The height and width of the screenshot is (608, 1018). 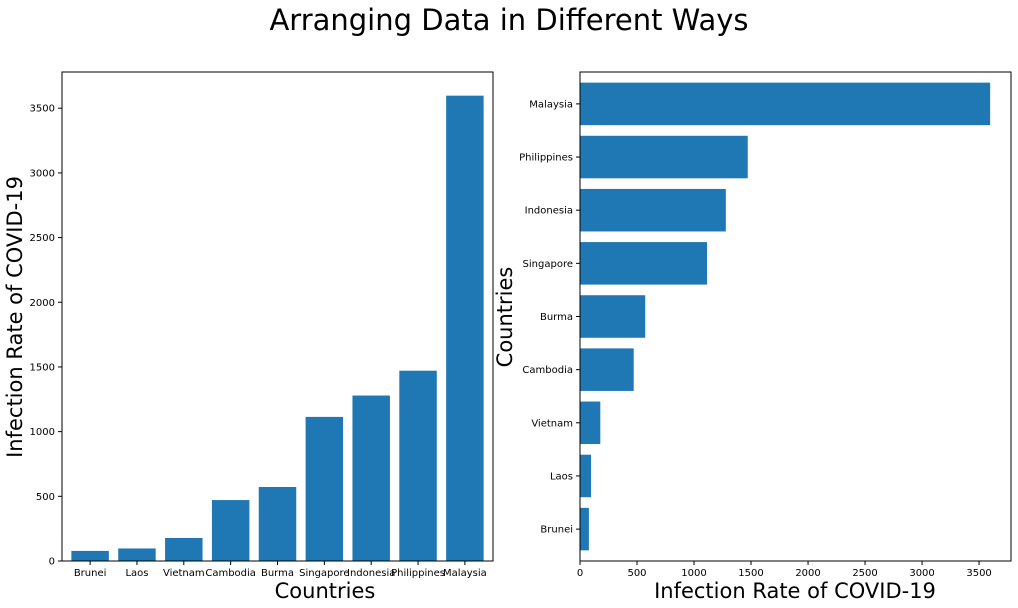 What do you see at coordinates (52, 562) in the screenshot?
I see `y-tick-label: 0` at bounding box center [52, 562].